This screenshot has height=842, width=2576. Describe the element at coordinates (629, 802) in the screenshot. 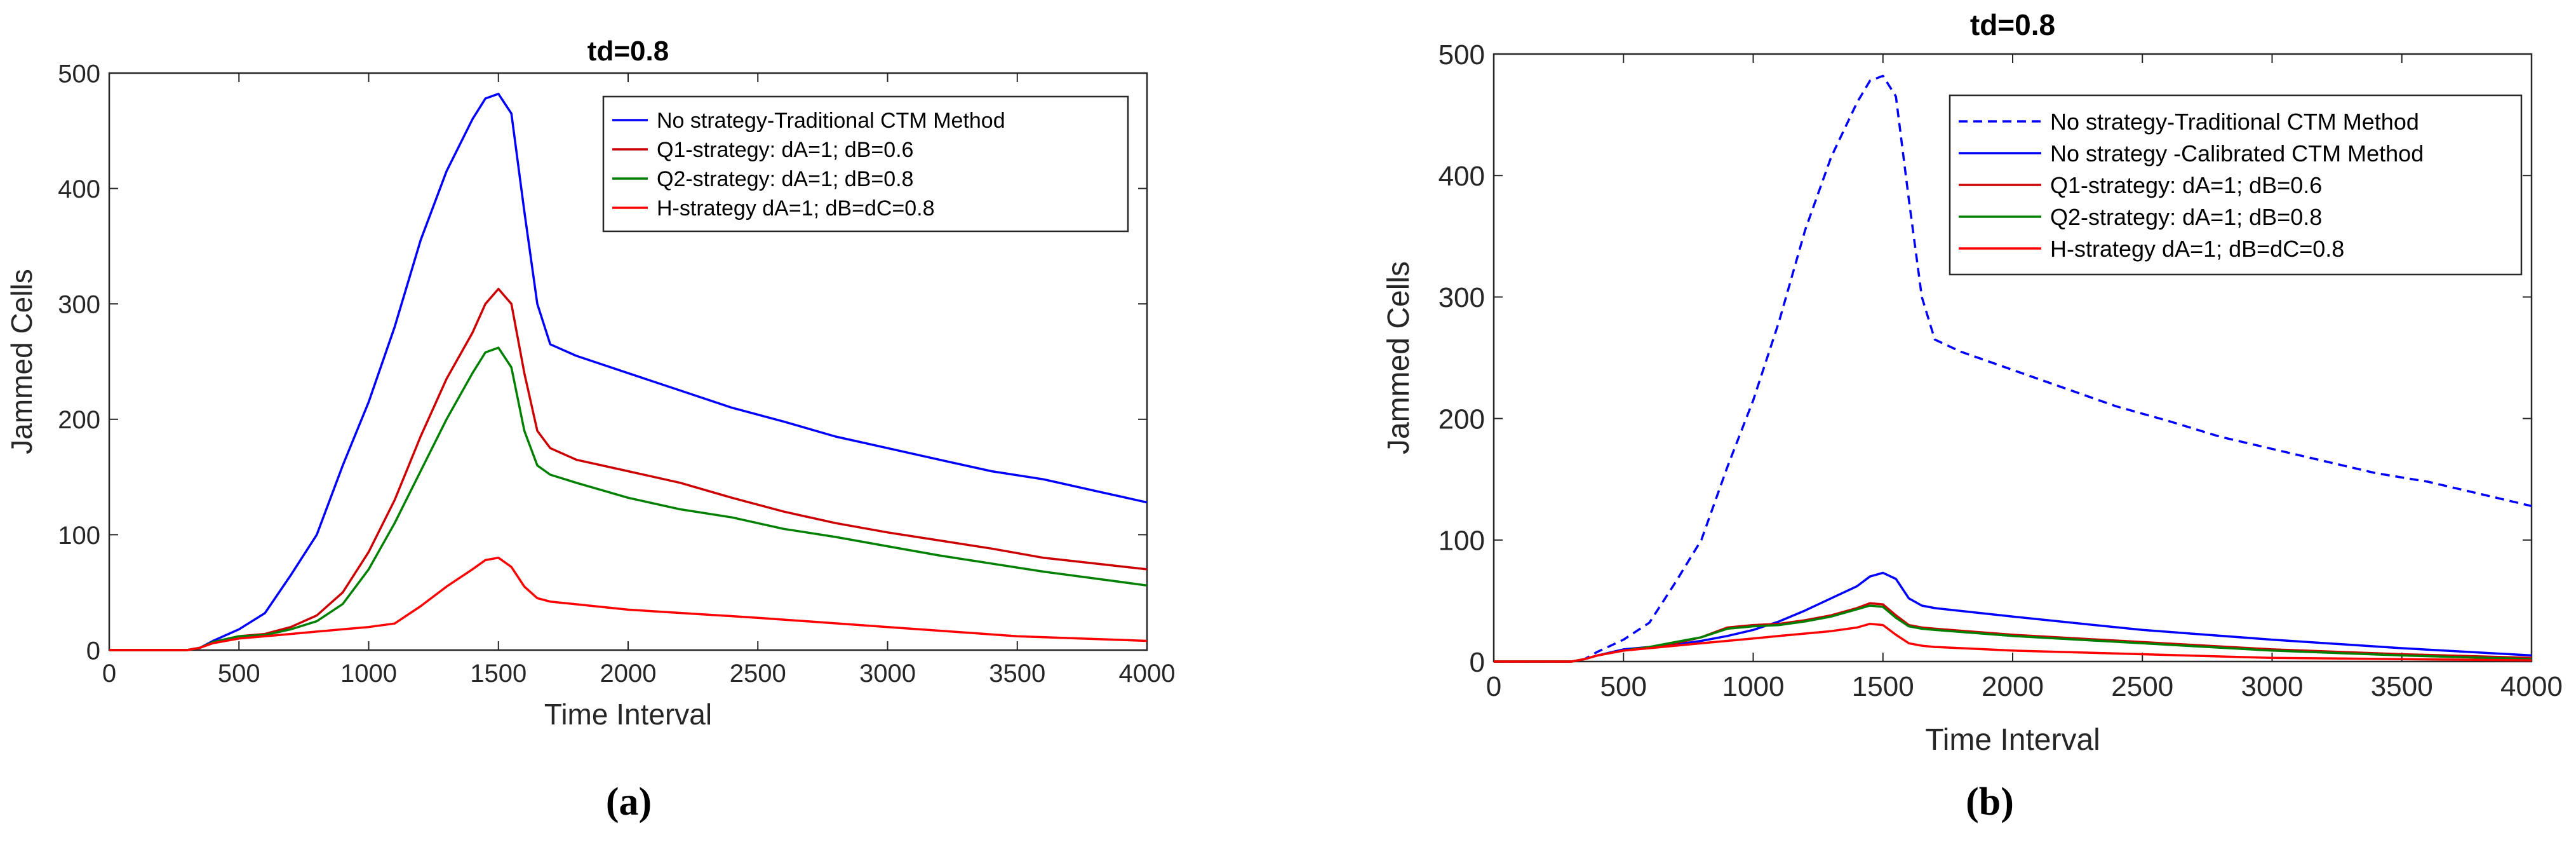

I see `panel-caption: (a)` at that location.